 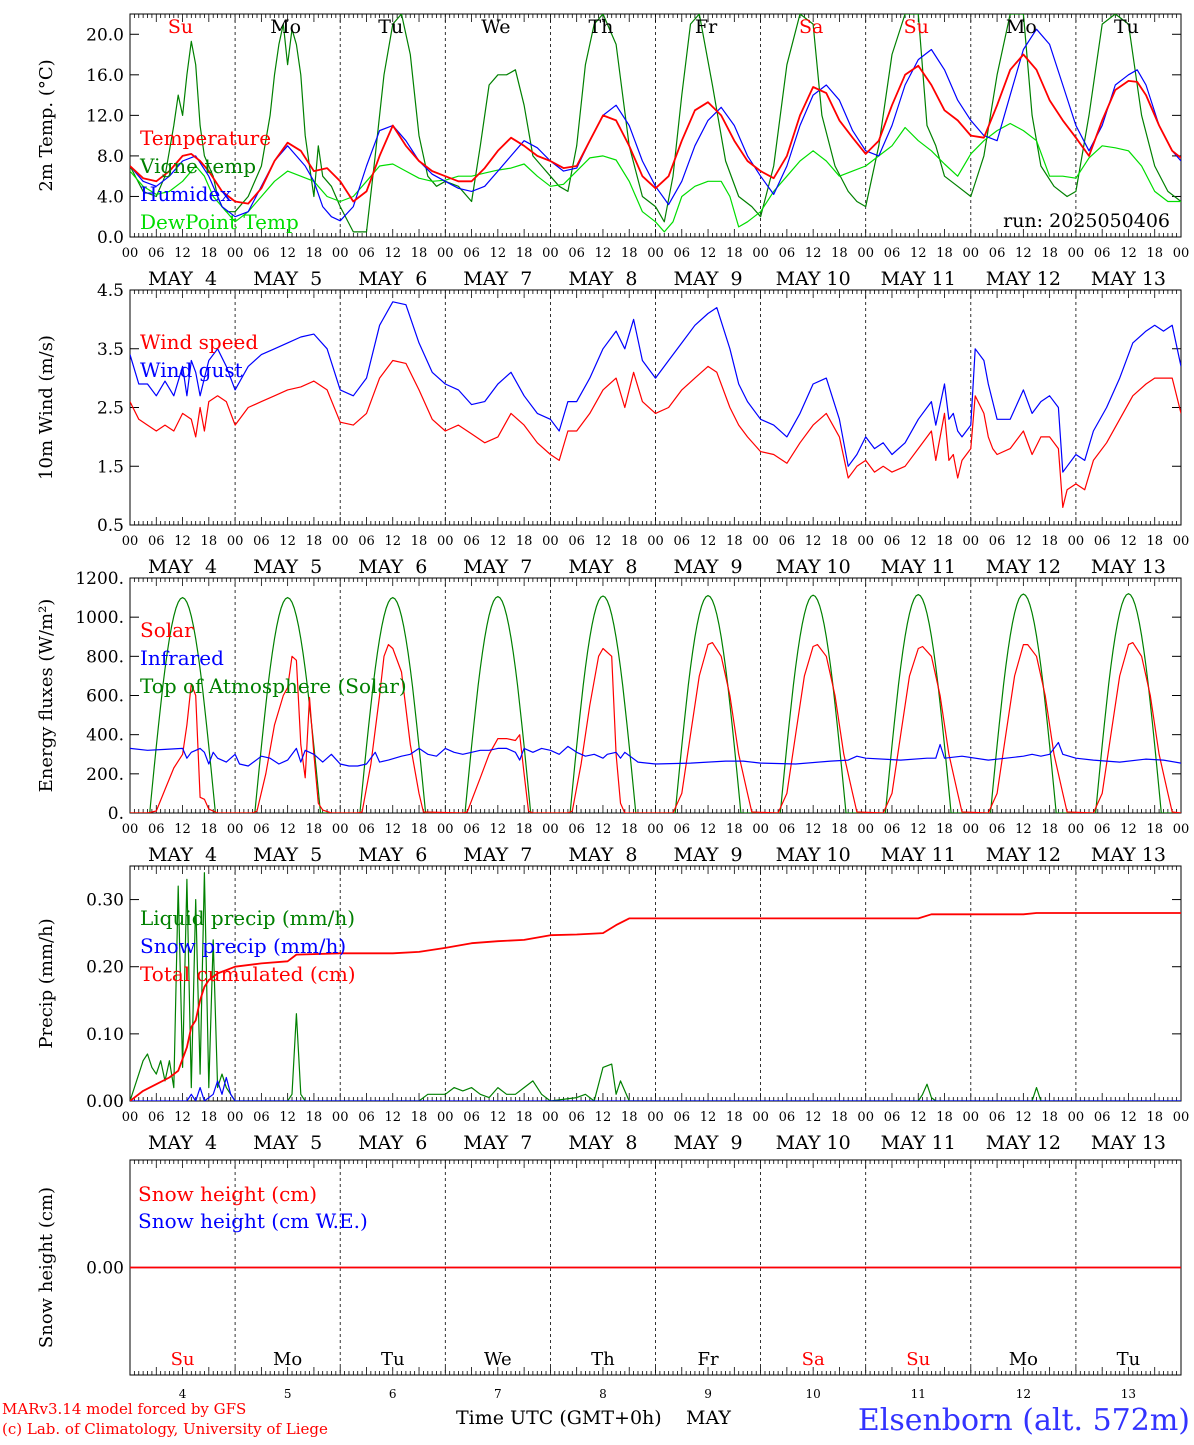 What do you see at coordinates (99, 618) in the screenshot?
I see `y-tick-label: 1000.` at bounding box center [99, 618].